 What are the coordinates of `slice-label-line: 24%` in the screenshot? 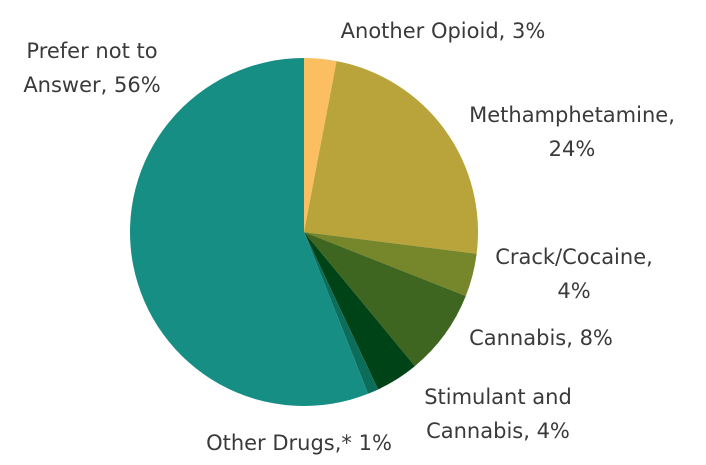 It's located at (572, 149).